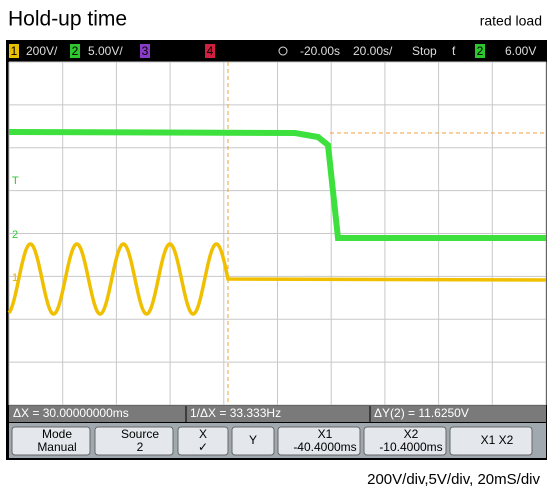  I want to click on softkey-value: -40.4000ms, so click(324, 447).